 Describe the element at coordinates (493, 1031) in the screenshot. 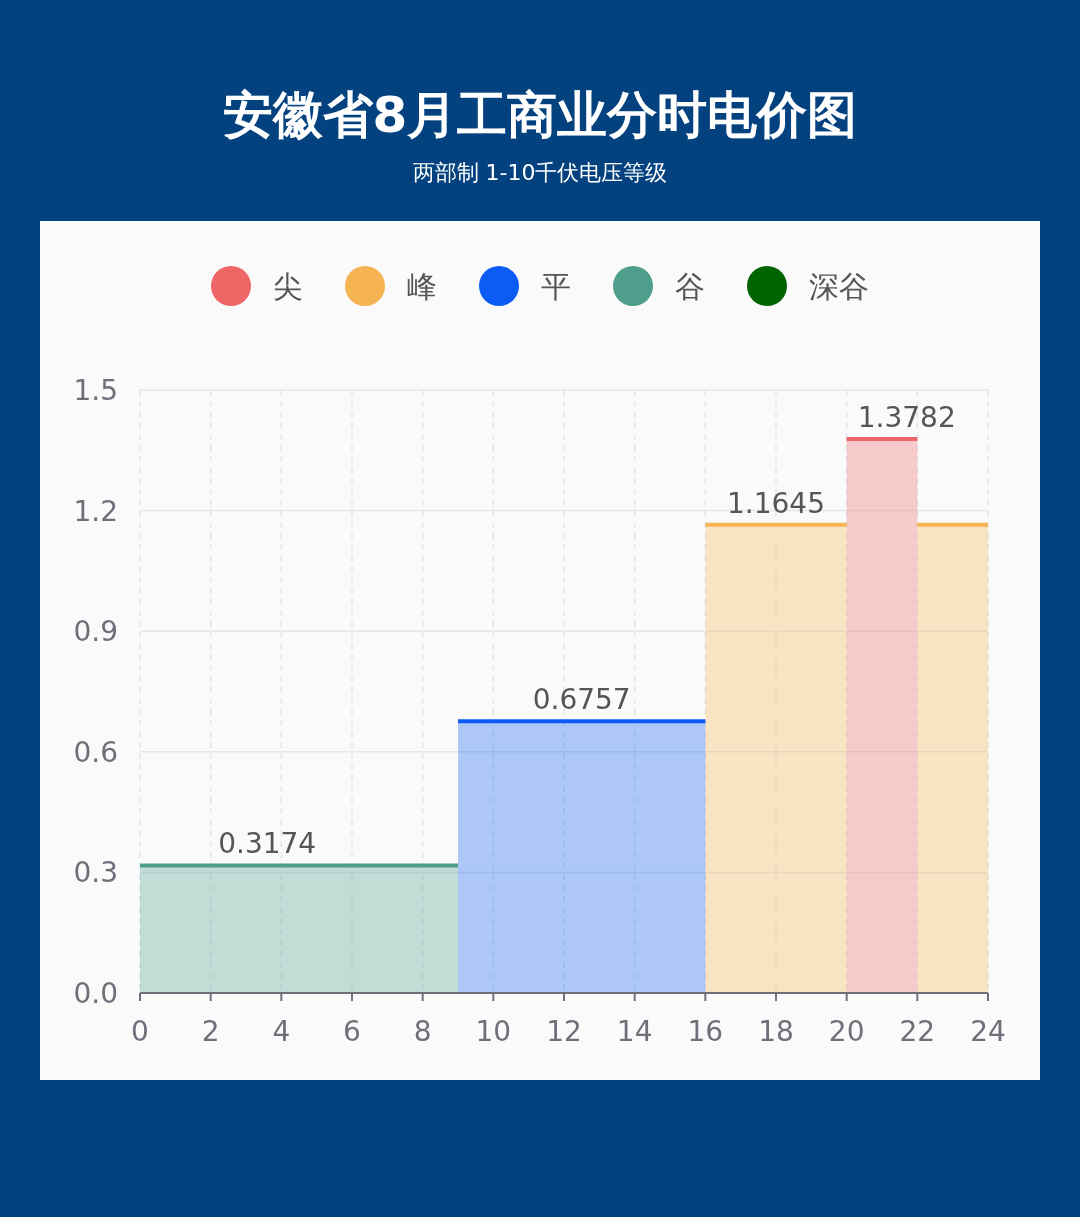

I see `x-tick-label: 10` at that location.